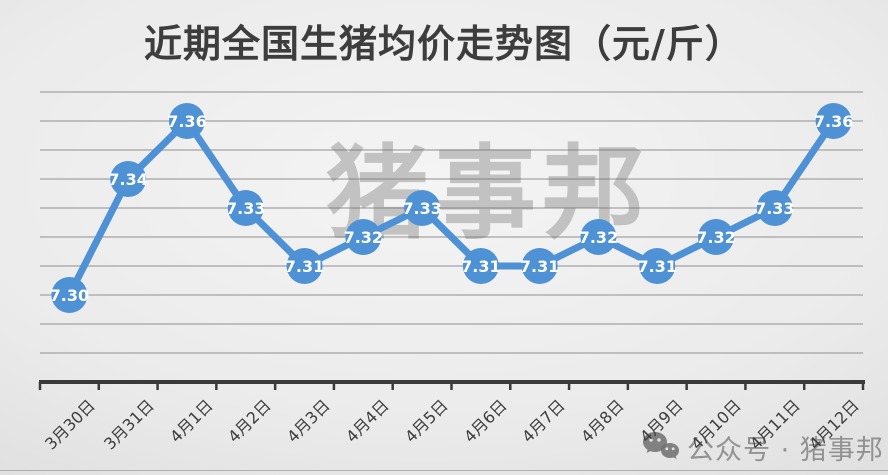 This screenshot has width=888, height=475. I want to click on x-axis-label-text: 4月1日, so click(191, 421).